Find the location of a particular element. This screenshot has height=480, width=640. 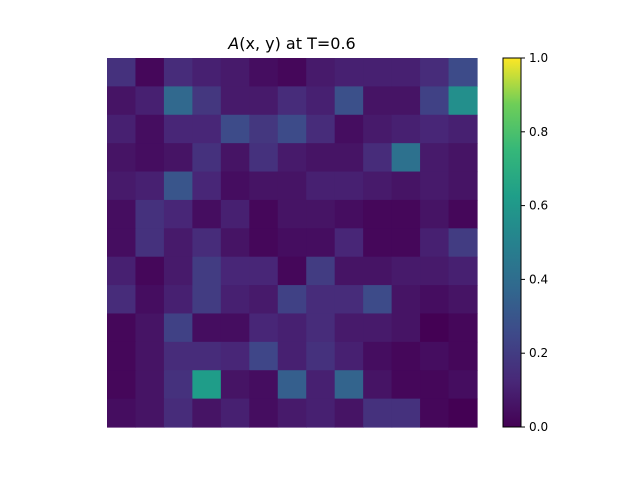

chart-title-args: (x, y) is located at coordinates (260, 43).